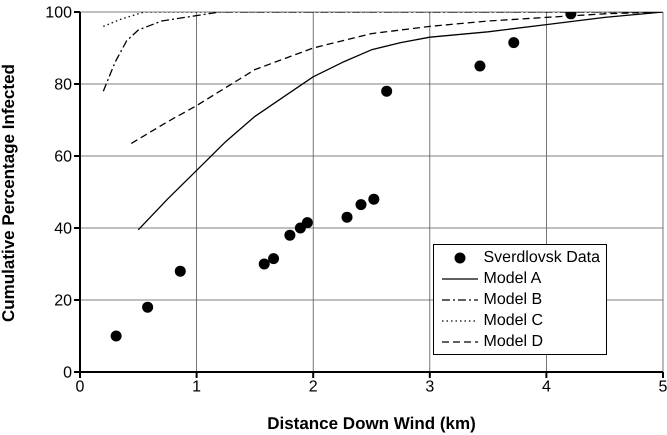  Describe the element at coordinates (80, 387) in the screenshot. I see `x-tick-label: 0` at that location.